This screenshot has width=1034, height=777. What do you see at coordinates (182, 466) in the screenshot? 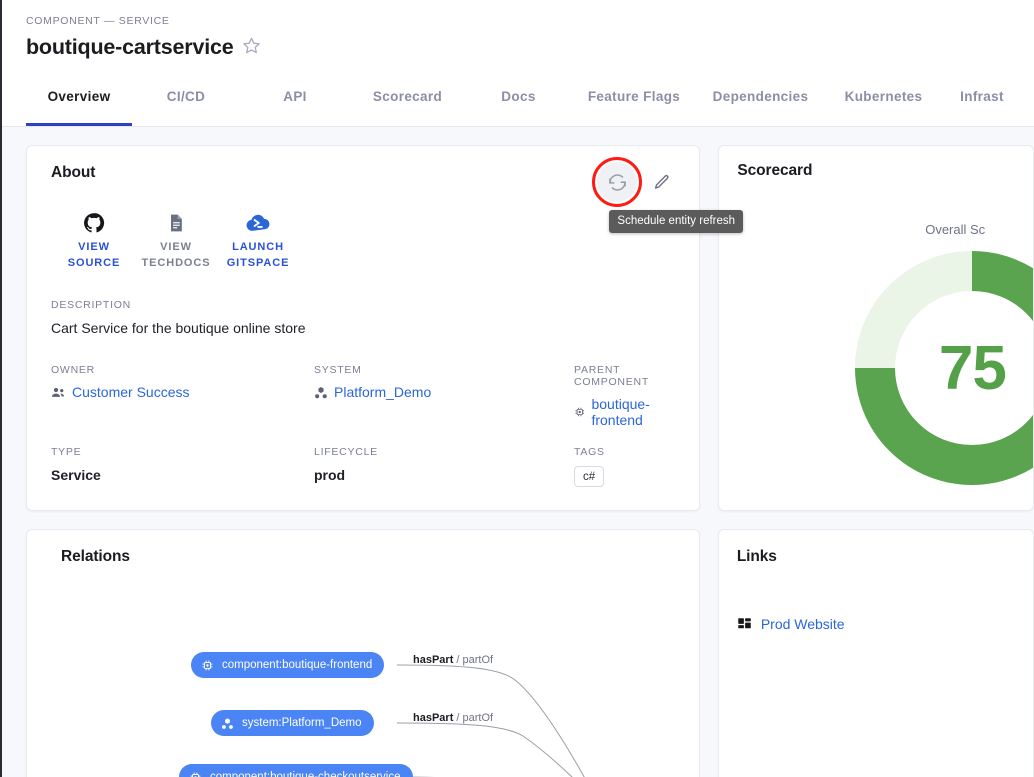
I see `type-field: TYPE Service` at bounding box center [182, 466].